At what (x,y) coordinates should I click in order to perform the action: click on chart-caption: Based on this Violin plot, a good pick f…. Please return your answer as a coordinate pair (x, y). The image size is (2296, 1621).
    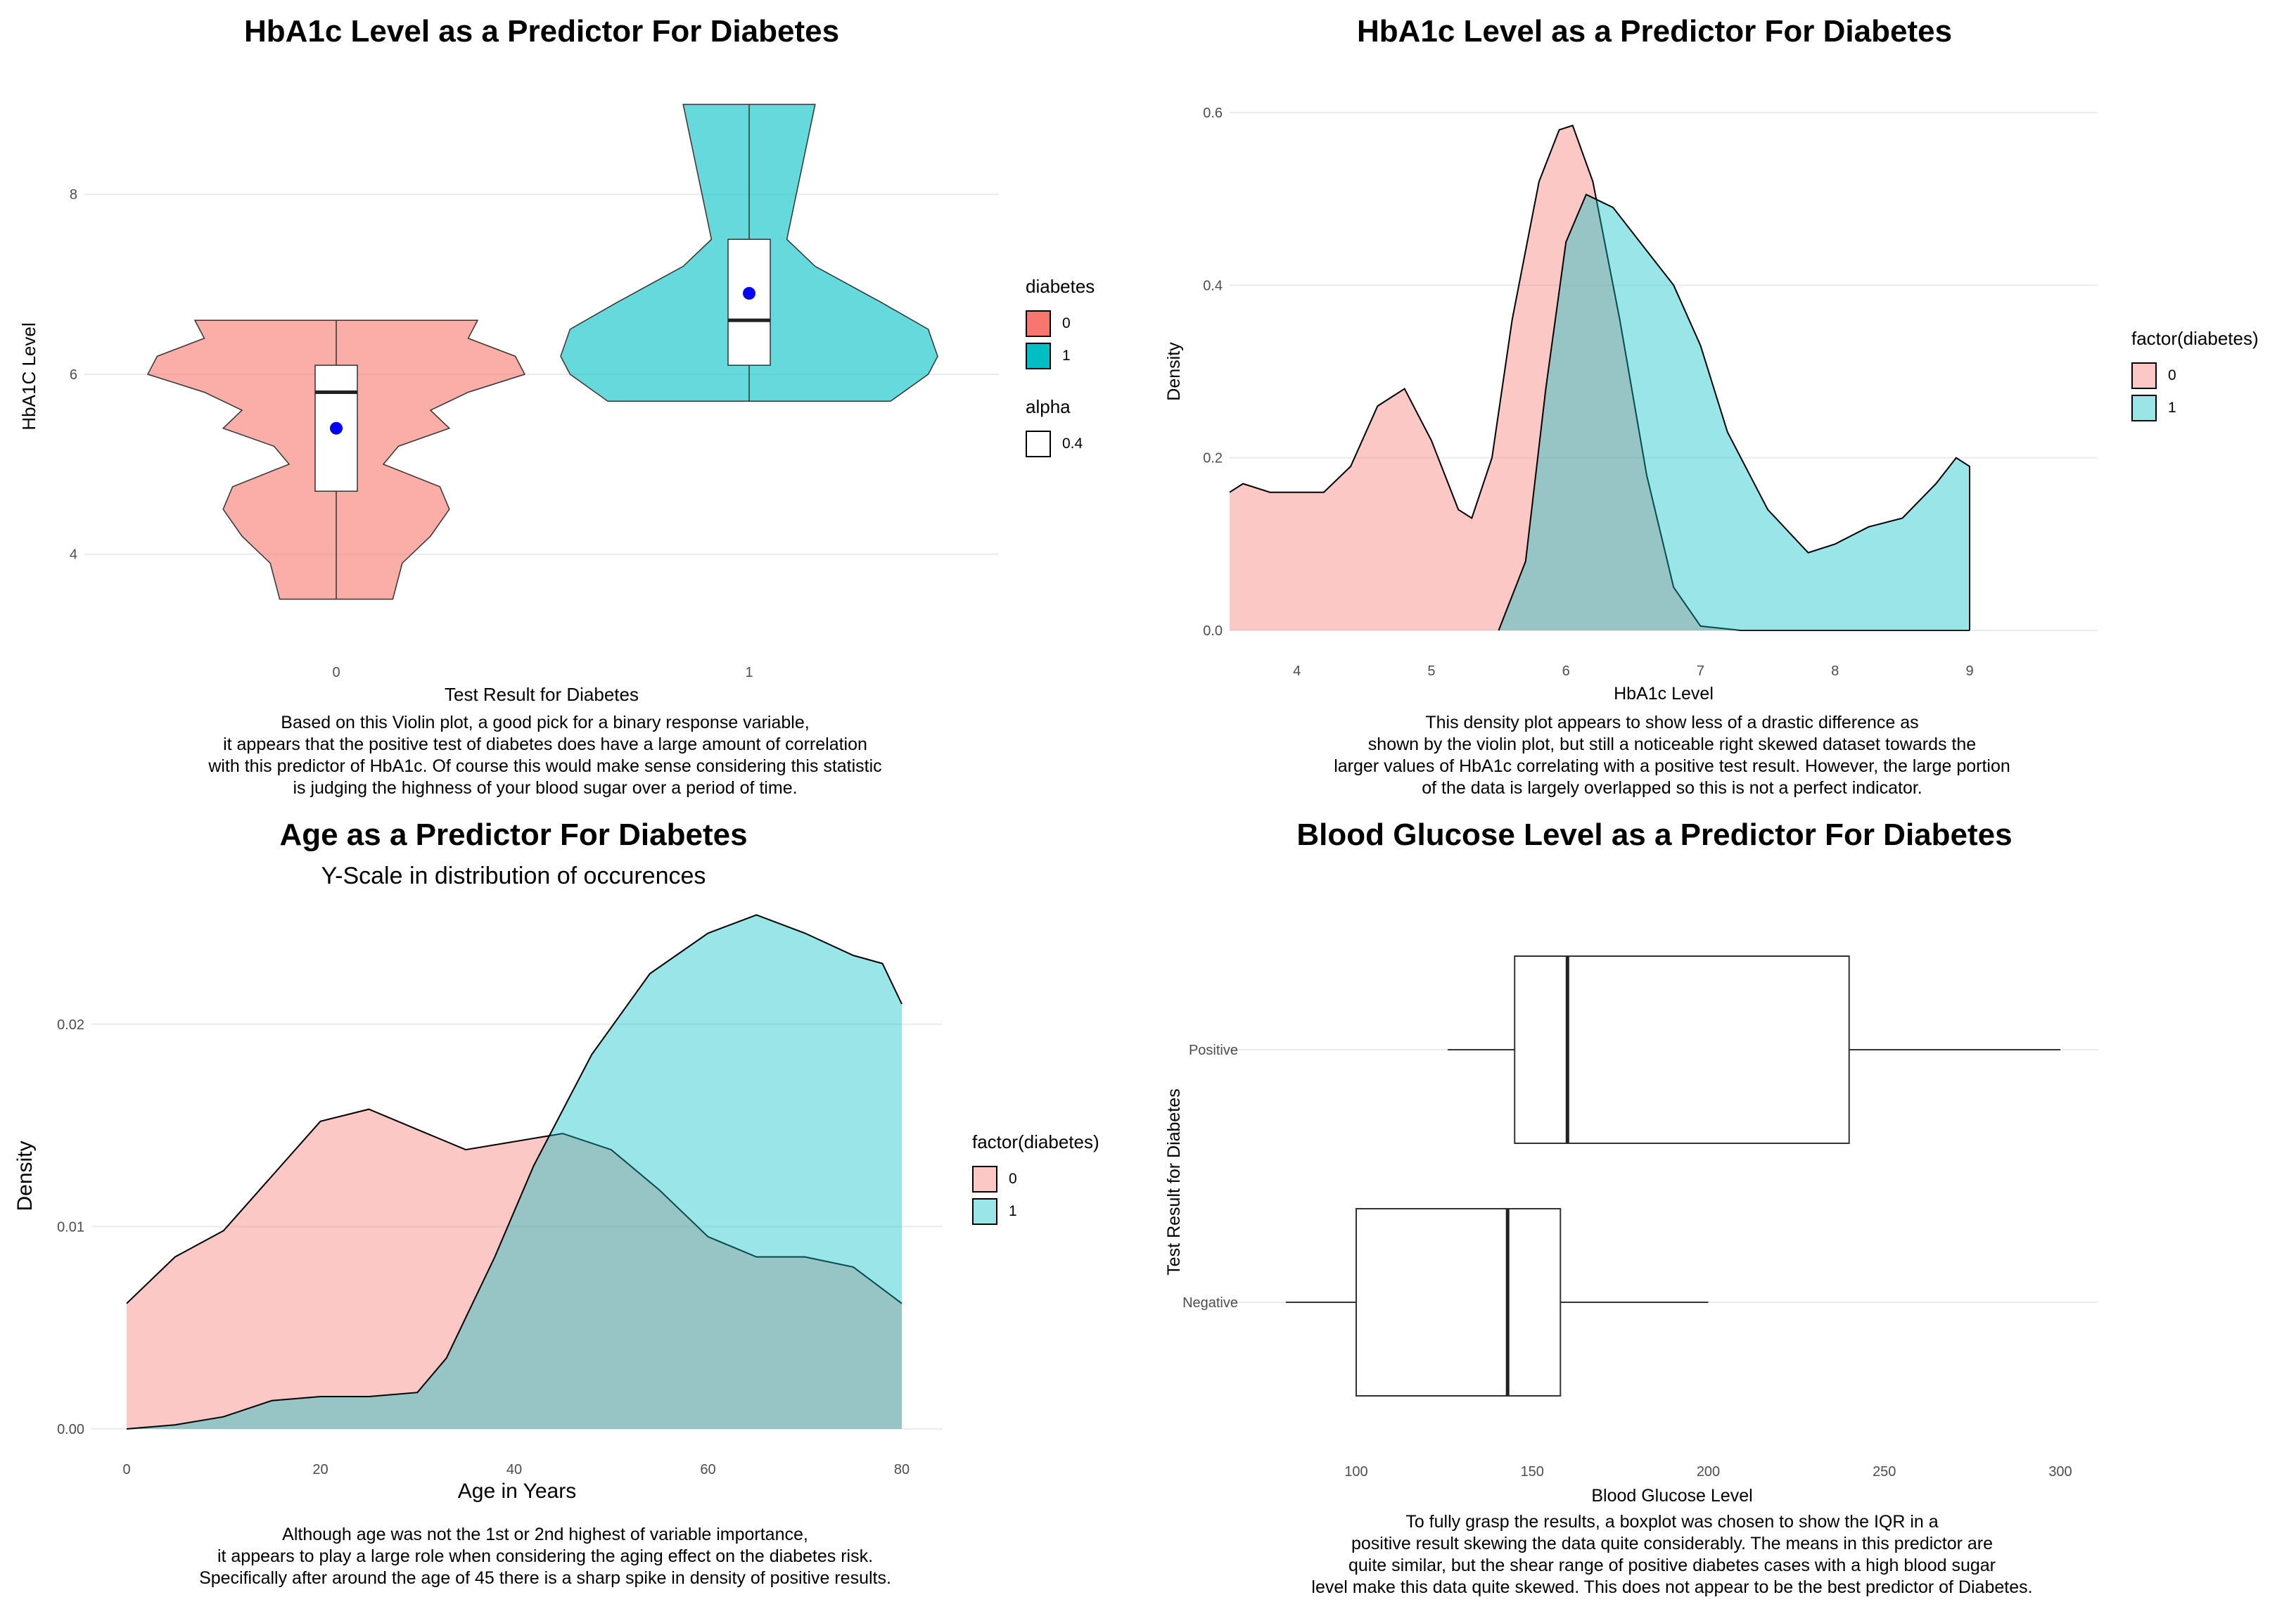
    Looking at the image, I should click on (545, 756).